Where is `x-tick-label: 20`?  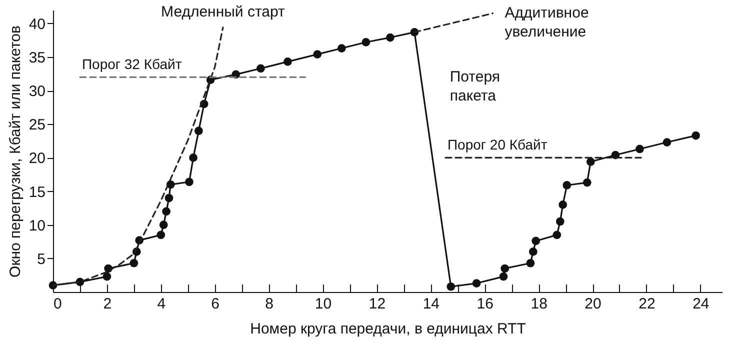 x-tick-label: 20 is located at coordinates (593, 304).